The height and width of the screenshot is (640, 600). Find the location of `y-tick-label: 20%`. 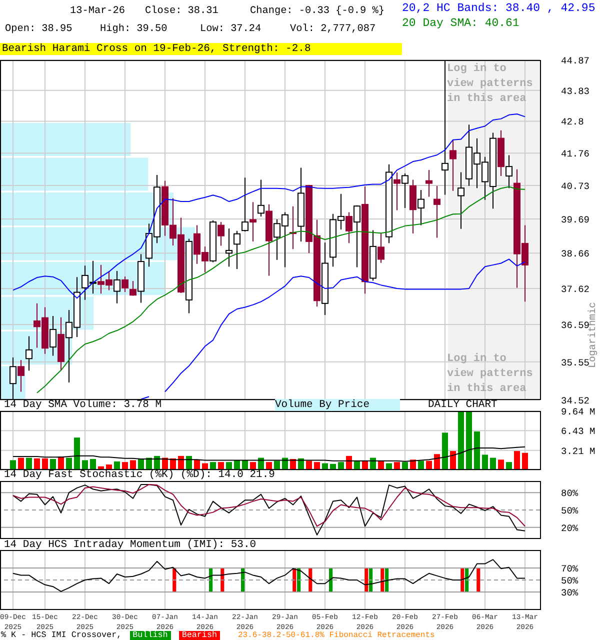

y-tick-label: 20% is located at coordinates (569, 528).